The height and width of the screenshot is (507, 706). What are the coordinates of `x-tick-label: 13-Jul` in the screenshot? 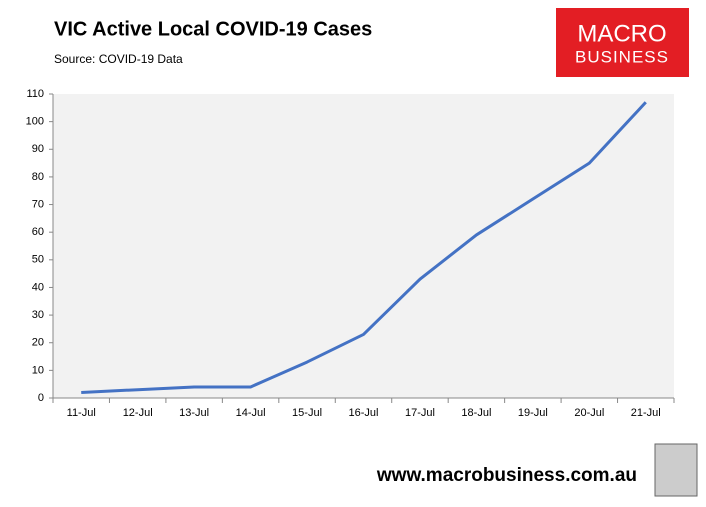 It's located at (194, 413).